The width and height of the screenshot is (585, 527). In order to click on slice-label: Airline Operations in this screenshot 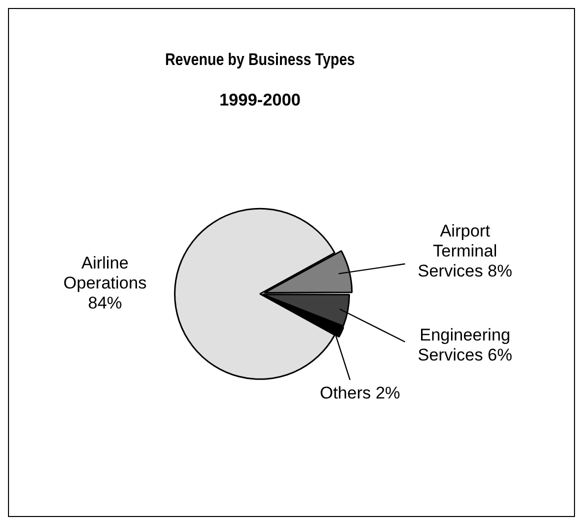, I will do `click(105, 273)`.